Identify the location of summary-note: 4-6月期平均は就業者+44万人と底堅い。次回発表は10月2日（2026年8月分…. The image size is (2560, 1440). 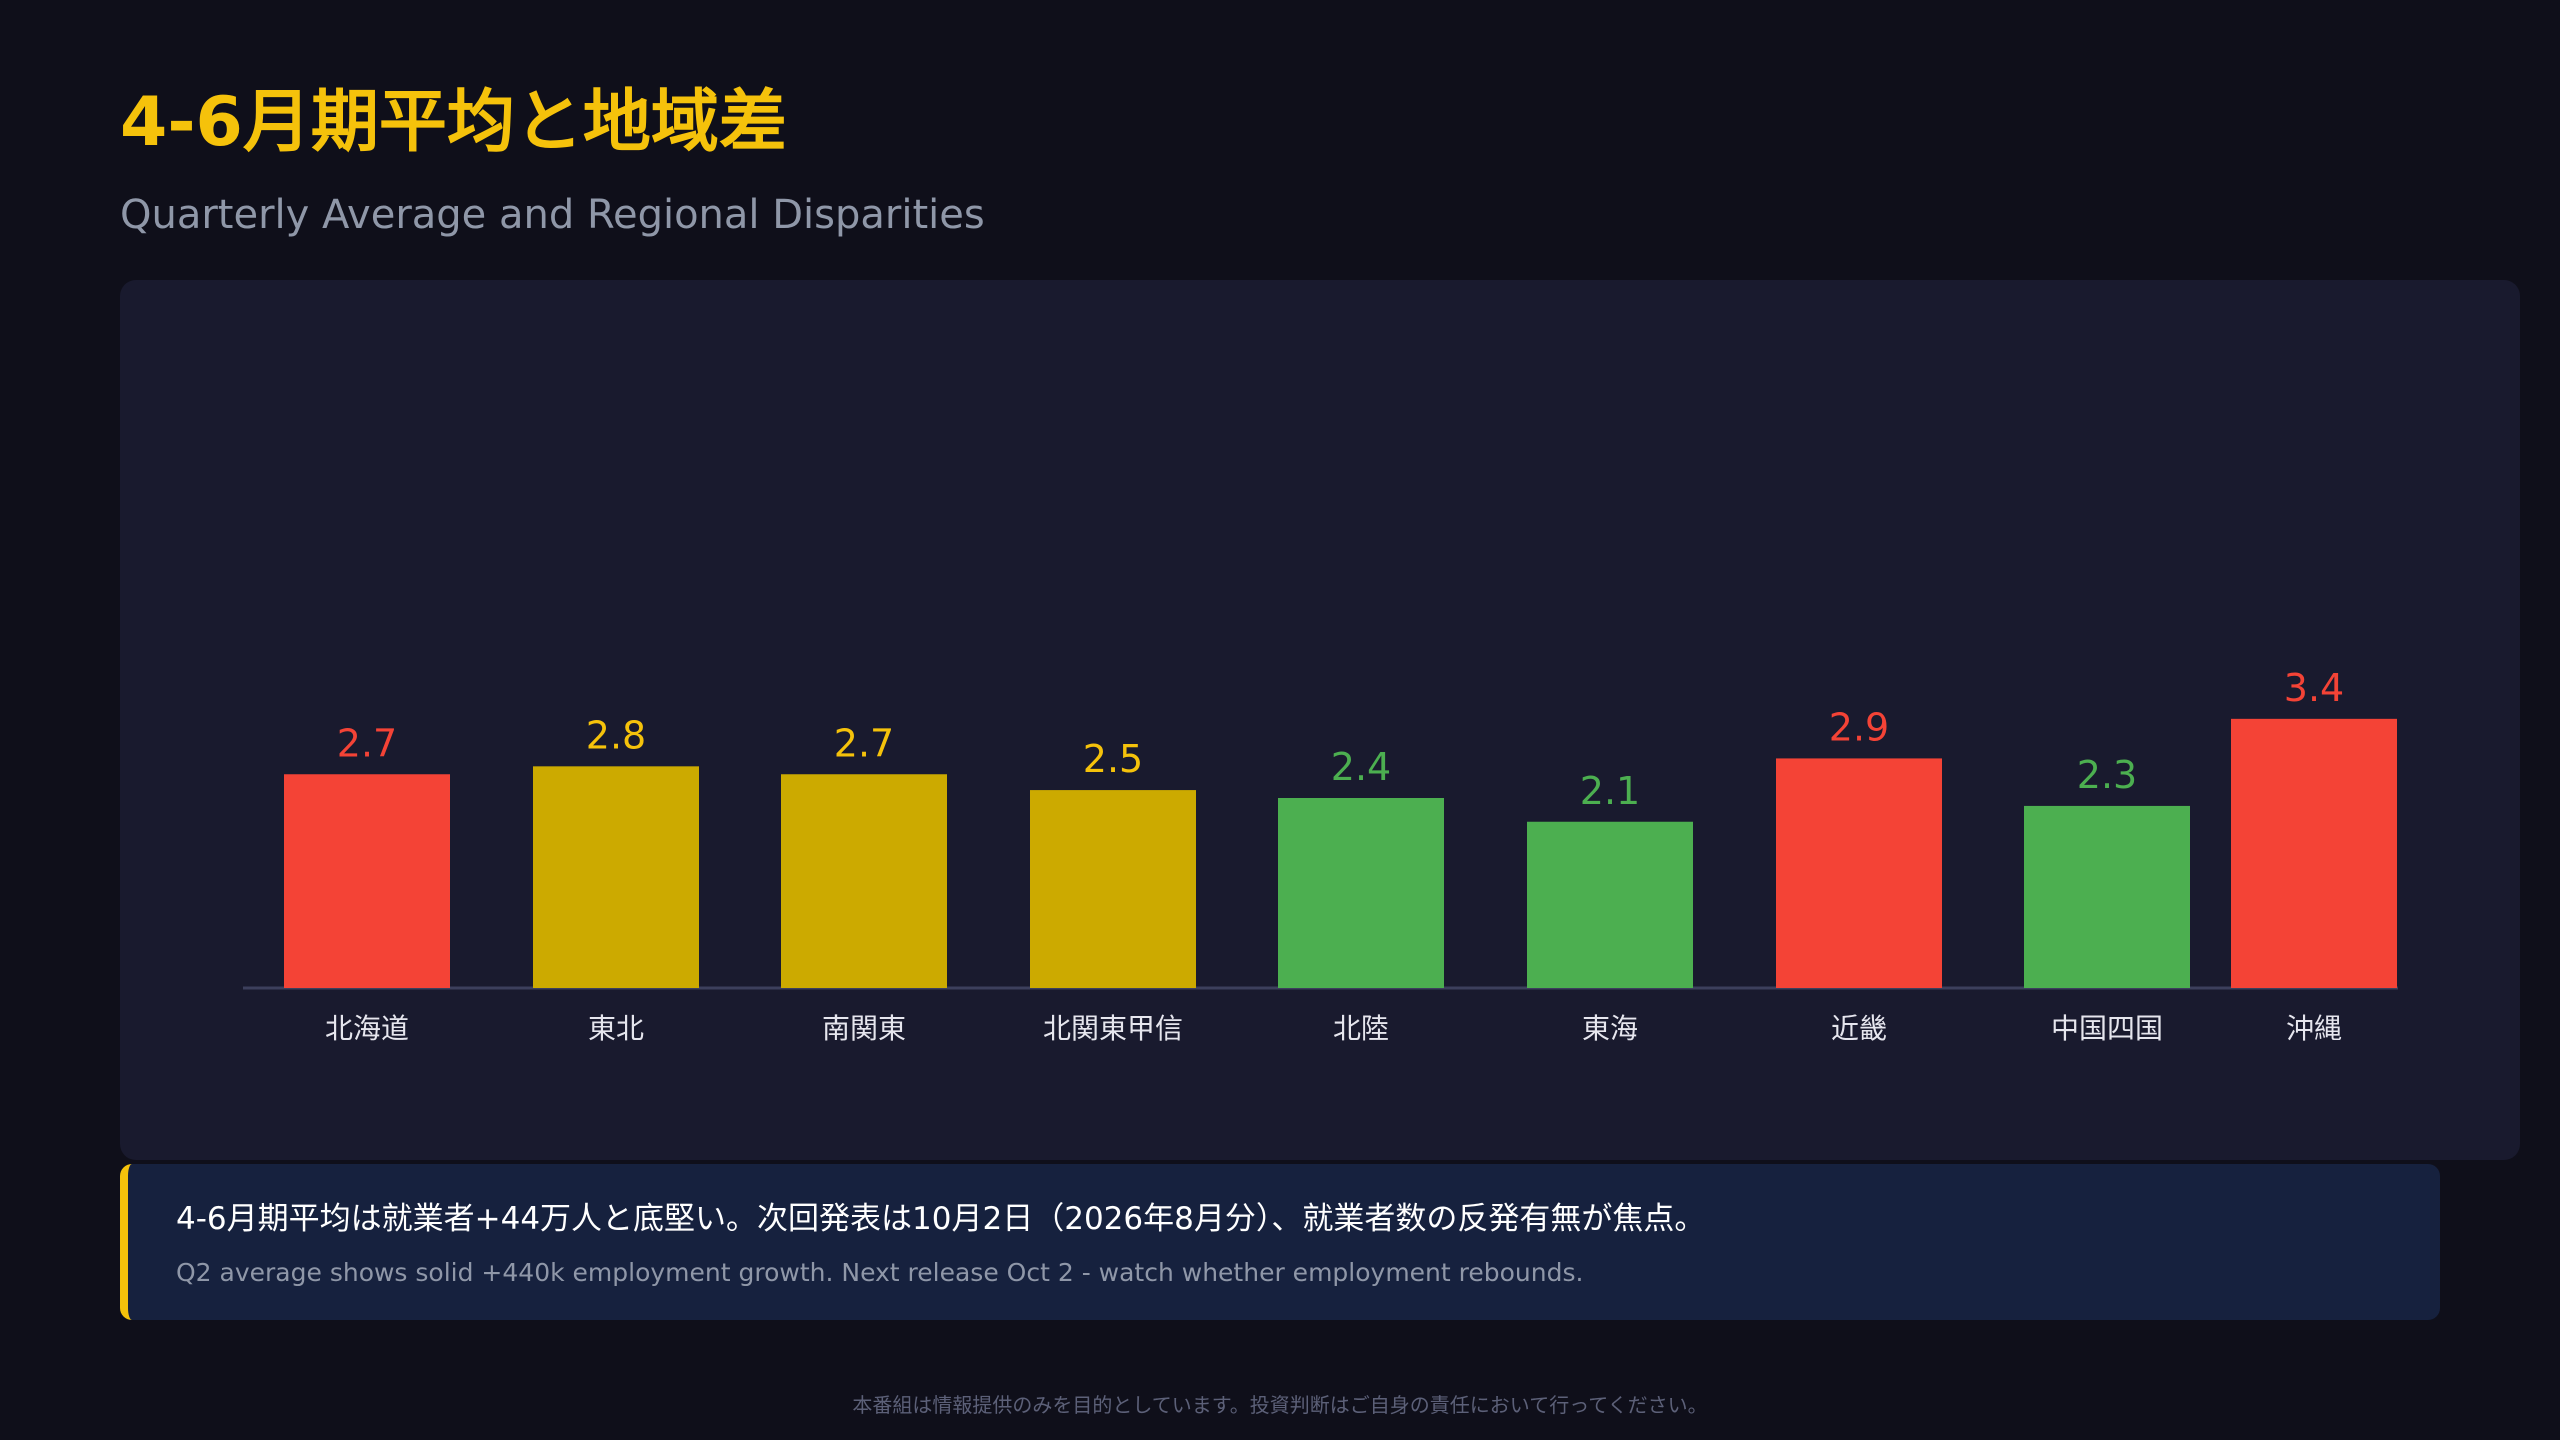
(1280, 1242).